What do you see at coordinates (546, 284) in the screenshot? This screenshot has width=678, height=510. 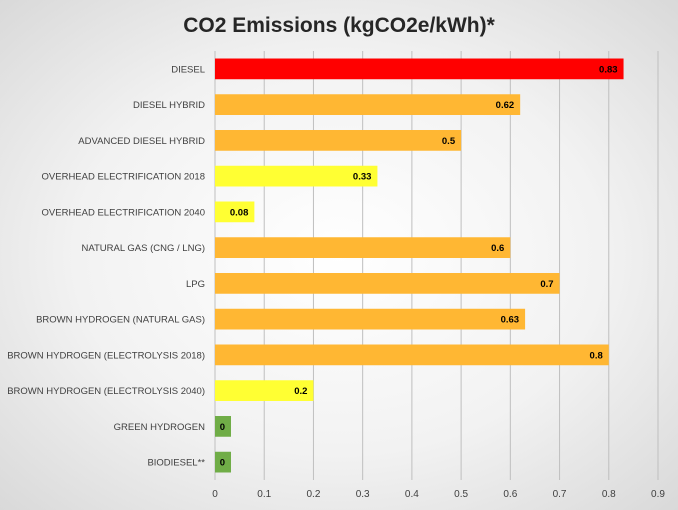 I see `bar-value-label: 0.7` at bounding box center [546, 284].